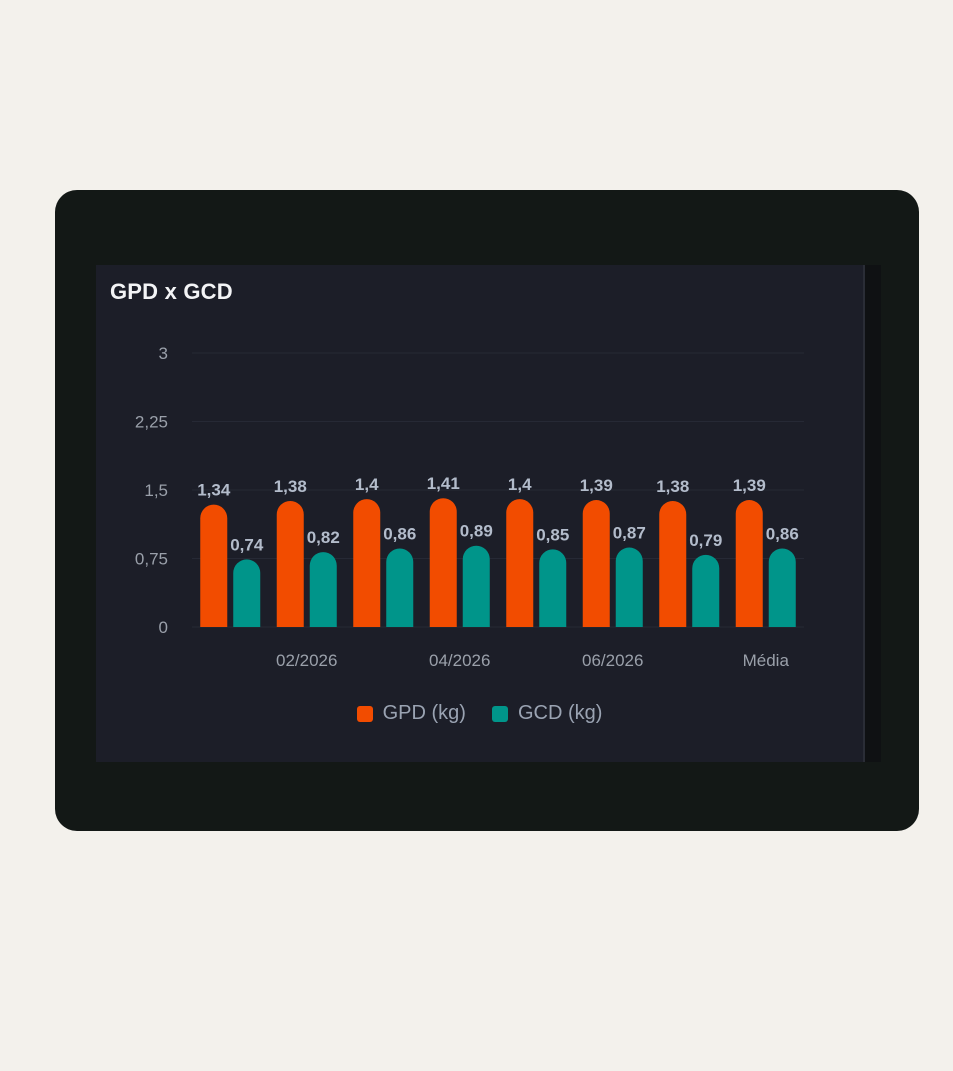  Describe the element at coordinates (214, 490) in the screenshot. I see `data-label-gpd: 1,34` at that location.